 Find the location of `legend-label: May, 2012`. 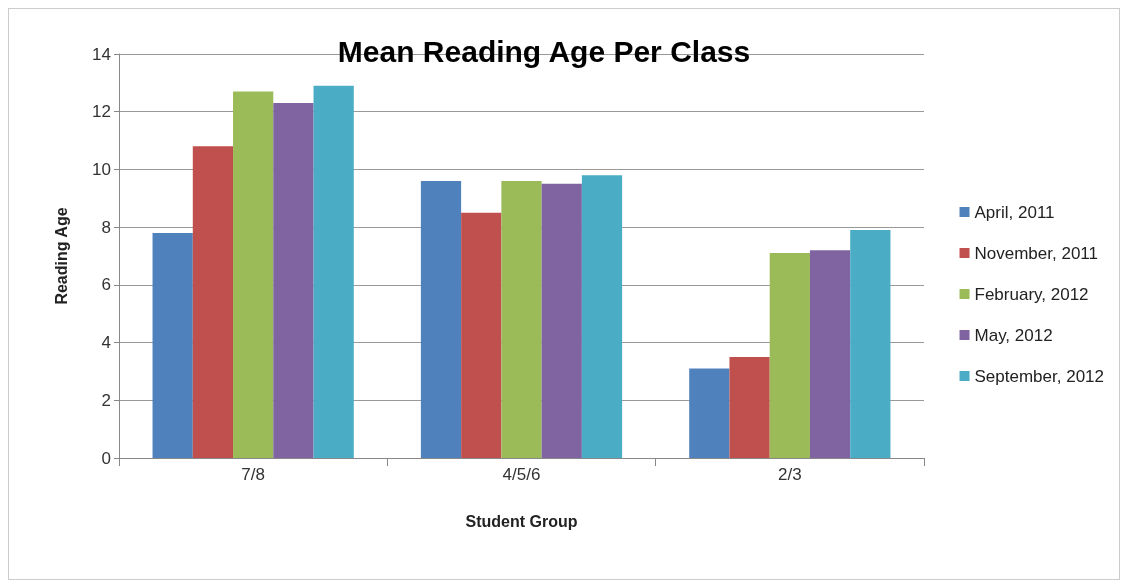

legend-label: May, 2012 is located at coordinates (1013, 335).